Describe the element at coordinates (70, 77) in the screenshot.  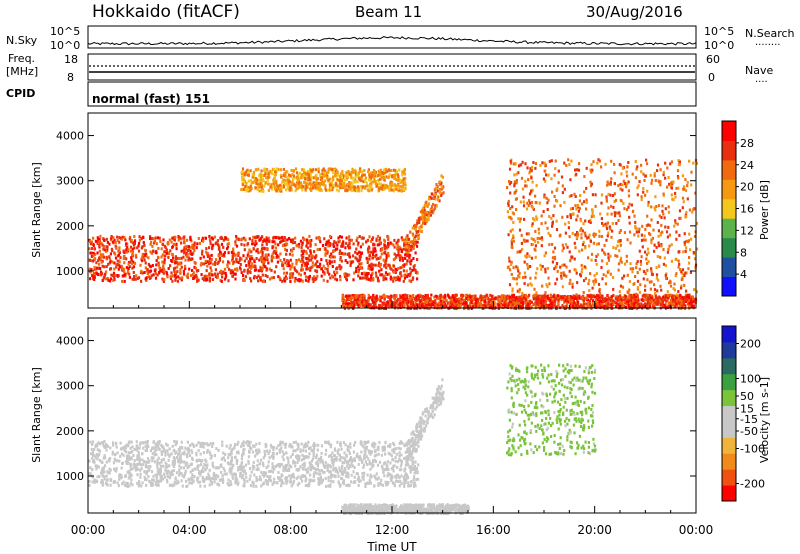
I see `freq-bottom-tick: 8` at that location.